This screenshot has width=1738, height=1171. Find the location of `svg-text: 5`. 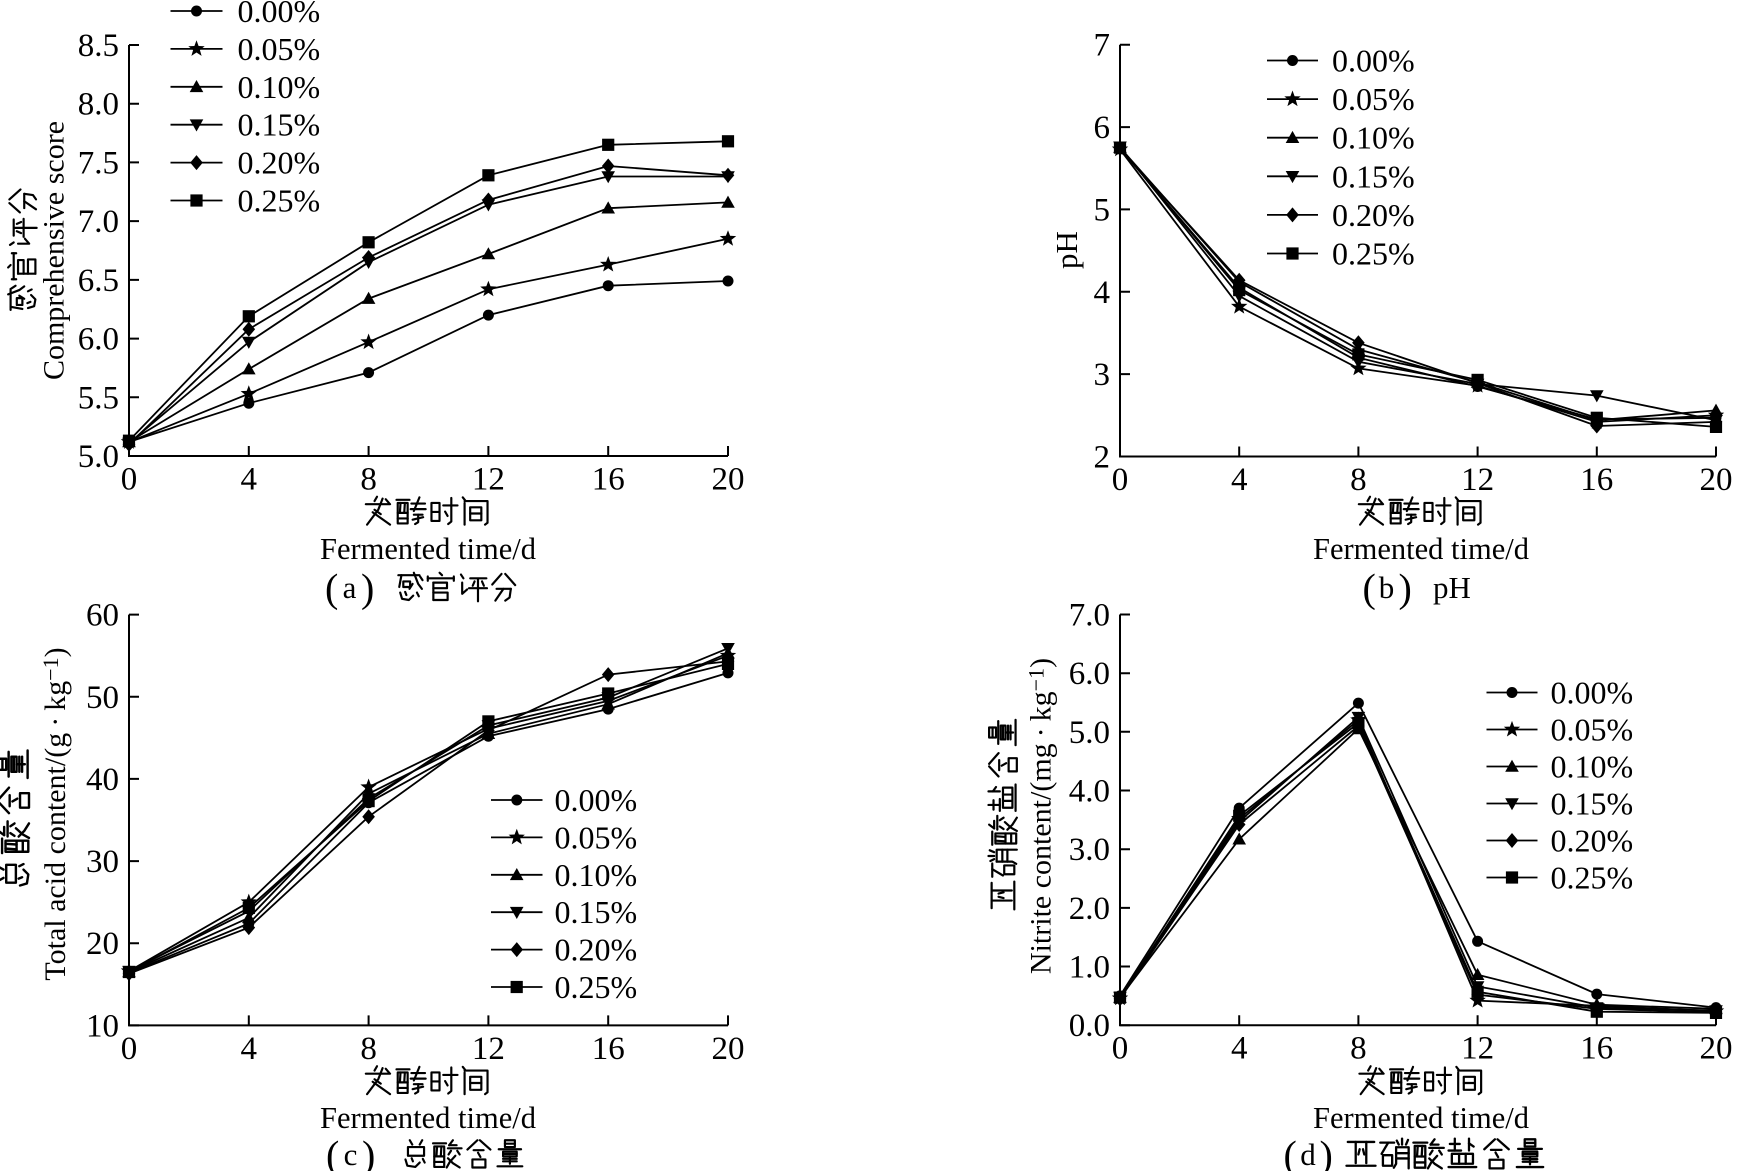

svg-text: 5 is located at coordinates (1102, 210).